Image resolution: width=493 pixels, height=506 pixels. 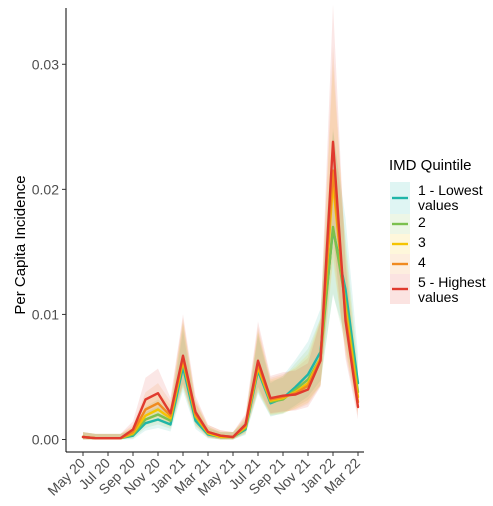 What do you see at coordinates (422, 242) in the screenshot?
I see `legend-label-3: 3` at bounding box center [422, 242].